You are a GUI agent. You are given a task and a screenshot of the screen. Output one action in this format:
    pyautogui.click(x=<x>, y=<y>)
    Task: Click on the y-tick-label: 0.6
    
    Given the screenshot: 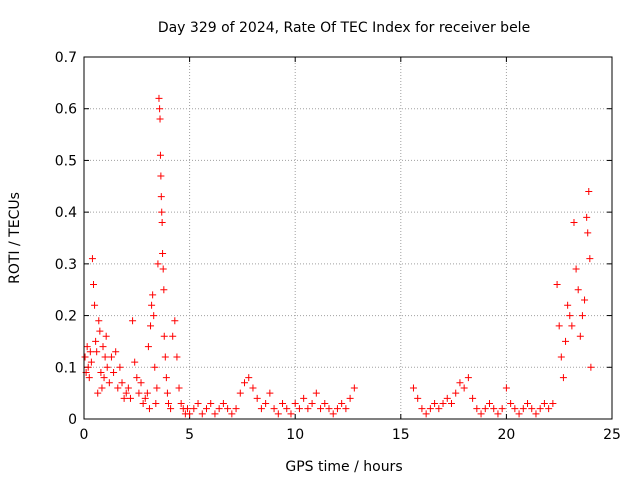 What is the action you would take?
    pyautogui.click(x=66, y=110)
    